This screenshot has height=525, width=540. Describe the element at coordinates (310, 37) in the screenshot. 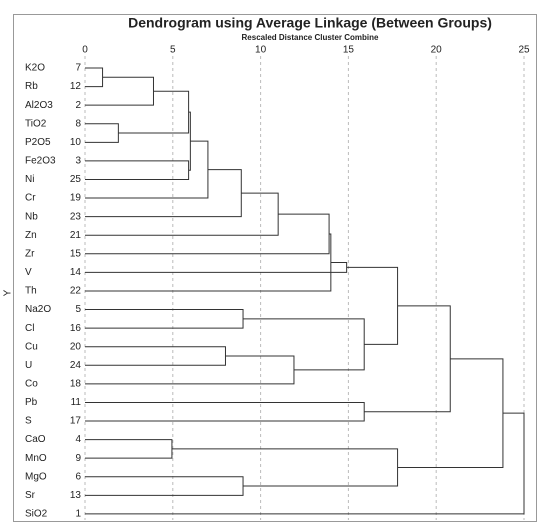

I see `chart-subtitle: Rescaled Distance Cluster Combine` at that location.